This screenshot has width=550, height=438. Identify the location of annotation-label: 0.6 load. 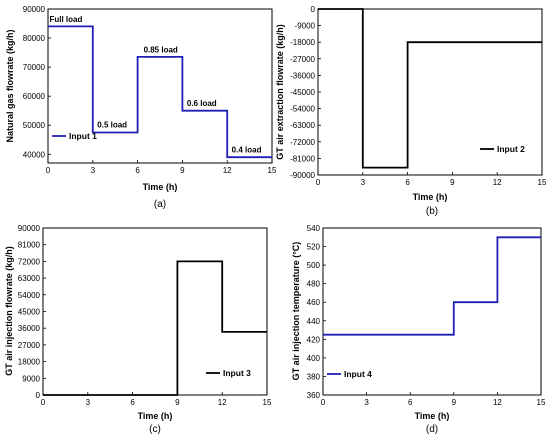
(202, 103).